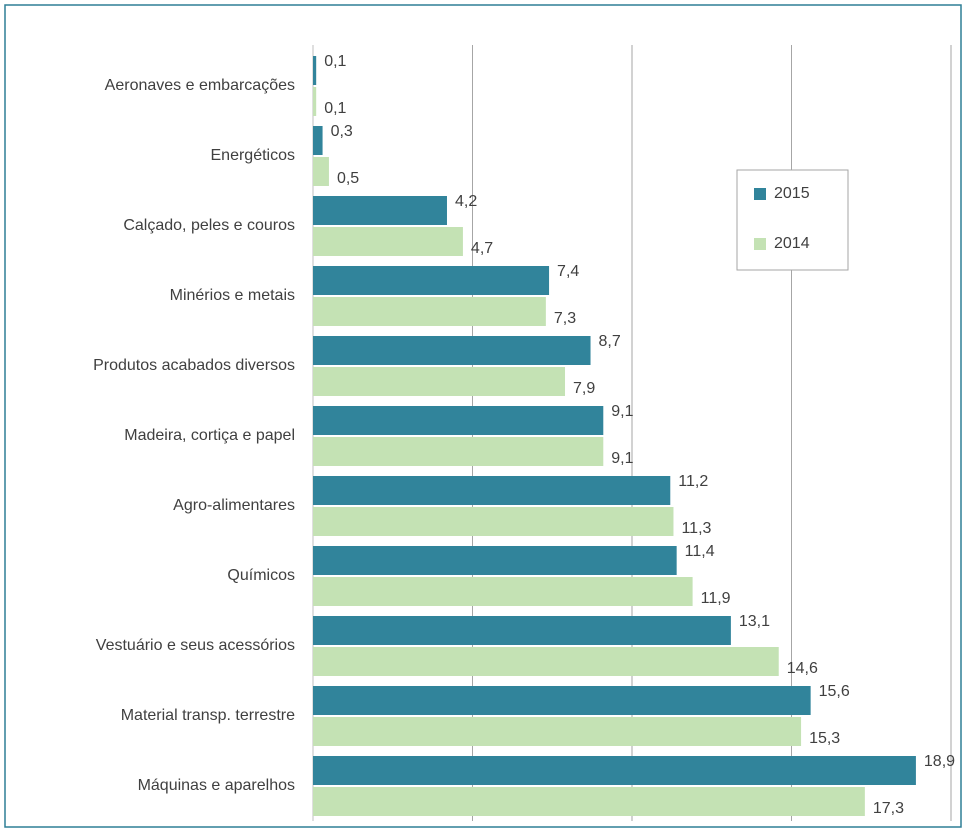 This screenshot has width=967, height=833. I want to click on category-label: Material transp. terrestre, so click(208, 715).